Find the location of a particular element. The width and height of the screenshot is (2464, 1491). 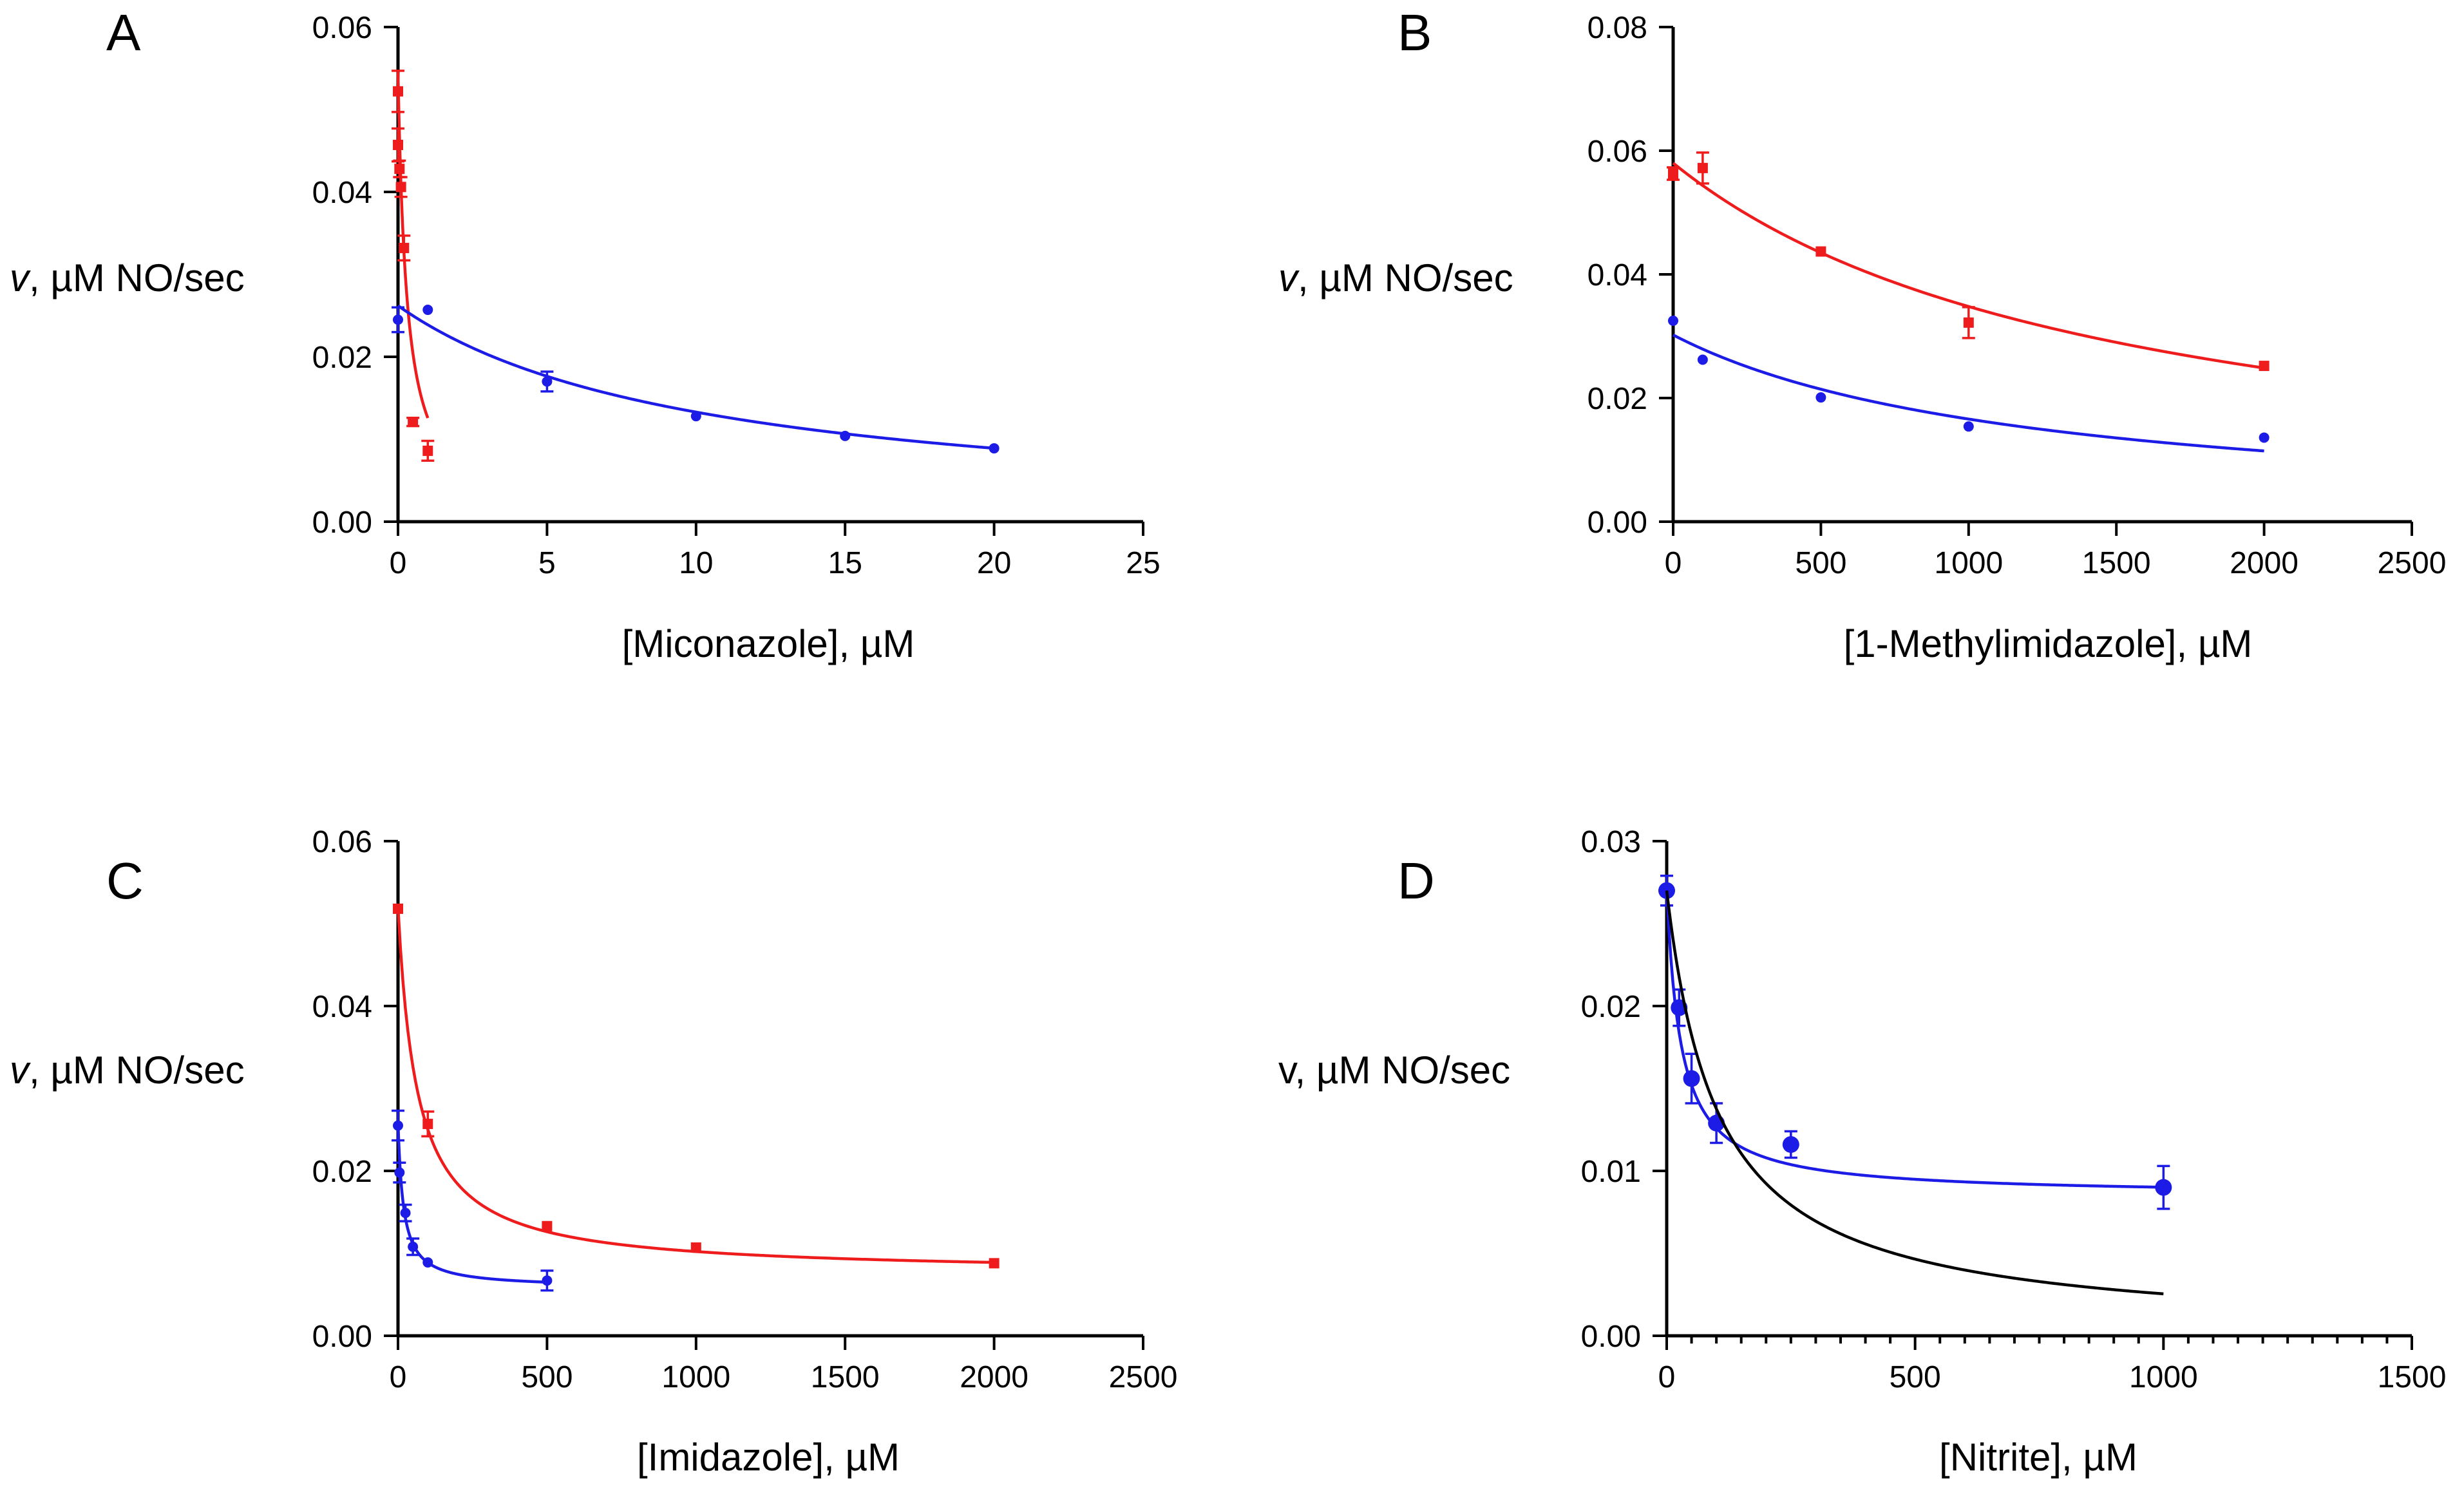

panel-b-plot-area: 0 500 1000 1500 2000 2500 0.00 0.02 0.04 0.06 0.08 is located at coordinates (2017, 295).